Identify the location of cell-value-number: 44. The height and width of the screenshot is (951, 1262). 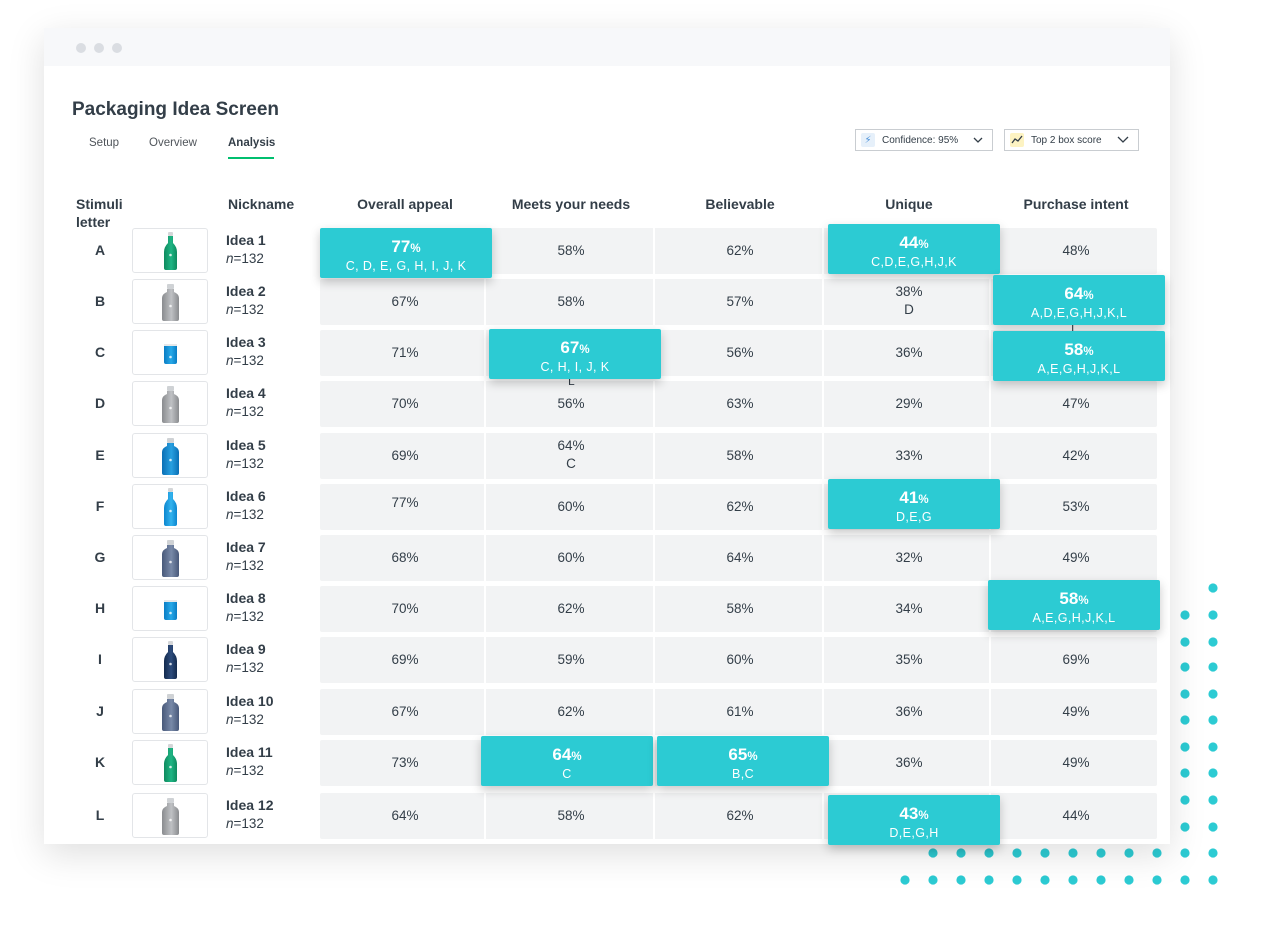
(909, 242).